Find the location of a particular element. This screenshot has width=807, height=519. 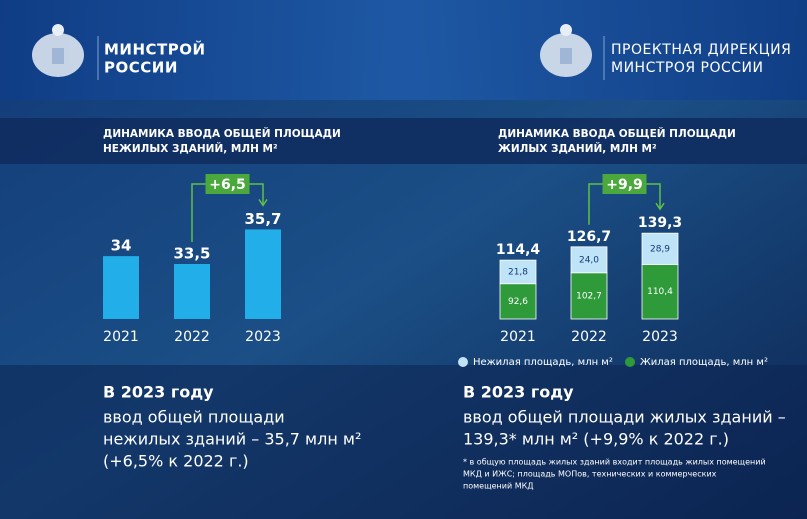

segment-label: 92,6 is located at coordinates (518, 302).